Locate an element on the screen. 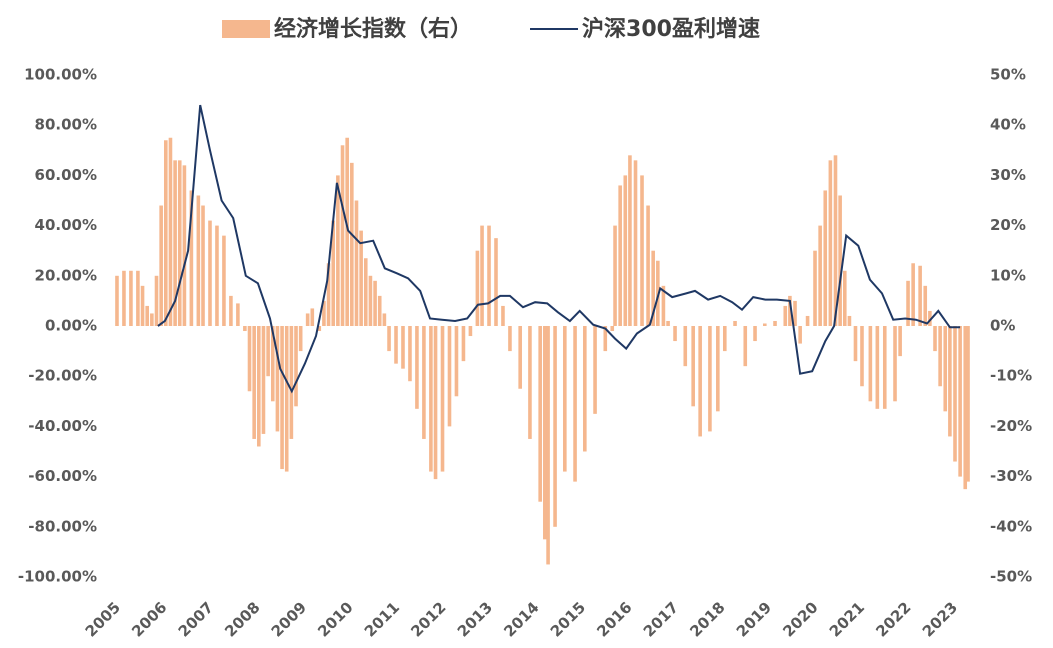  y-tick-label: -60.00% is located at coordinates (62, 476).